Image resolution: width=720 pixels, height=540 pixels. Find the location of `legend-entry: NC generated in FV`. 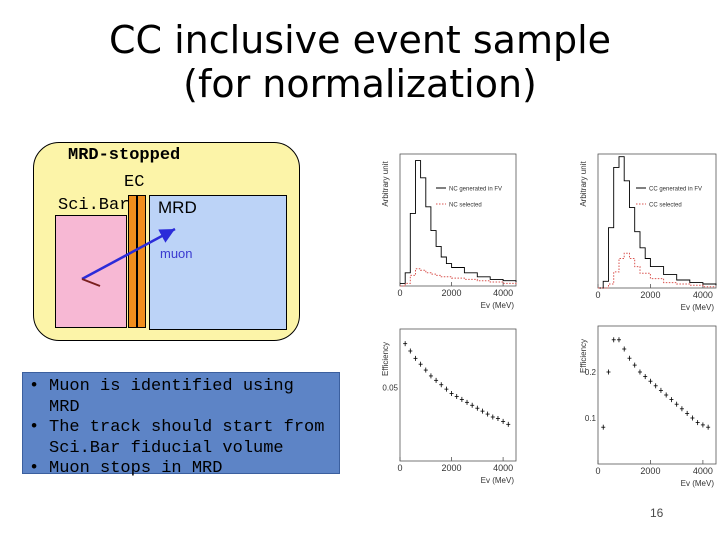

legend-entry: NC generated in FV is located at coordinates (475, 190).